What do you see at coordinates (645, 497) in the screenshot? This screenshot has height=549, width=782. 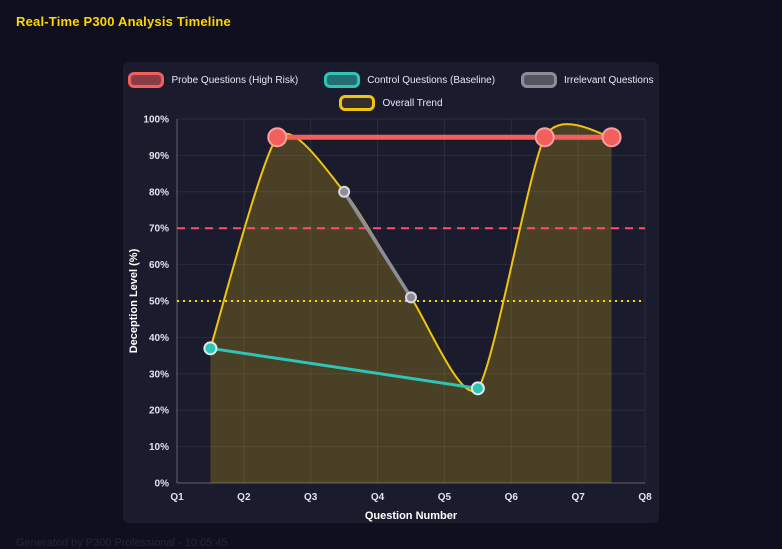 I see `x-tick-label: Q8` at bounding box center [645, 497].